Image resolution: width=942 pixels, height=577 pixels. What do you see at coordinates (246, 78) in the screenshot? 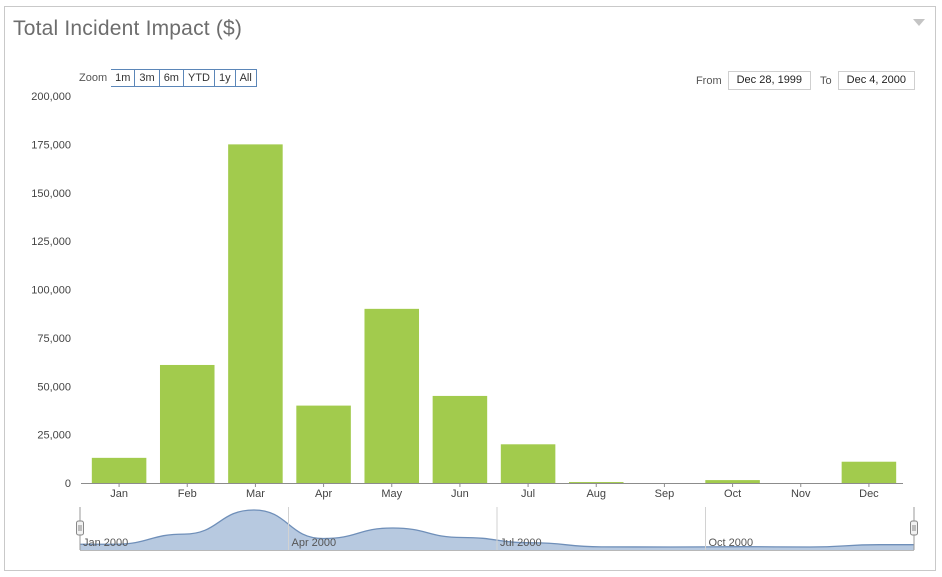
I see `zoom-all-button: All` at bounding box center [246, 78].